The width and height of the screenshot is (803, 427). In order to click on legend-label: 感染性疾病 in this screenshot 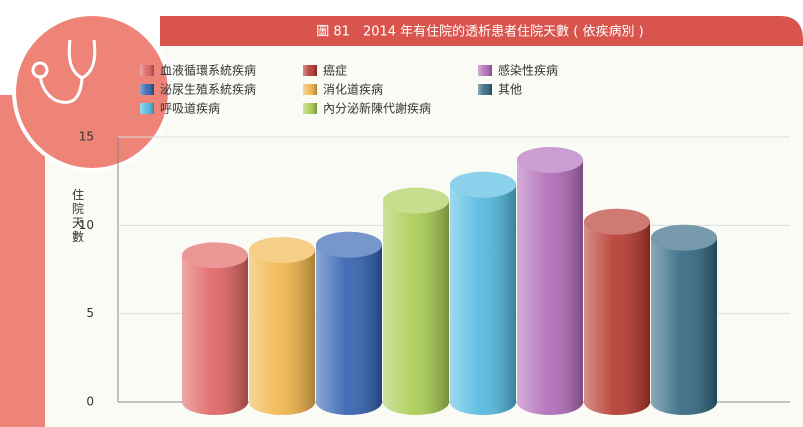, I will do `click(528, 70)`.